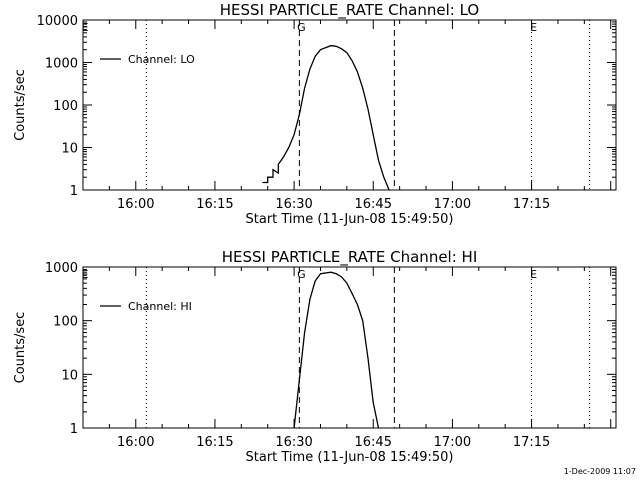 Image resolution: width=640 pixels, height=480 pixels. What do you see at coordinates (350, 257) in the screenshot?
I see `chart-title: HESSI PARTICLE_RATE Channel: HI` at bounding box center [350, 257].